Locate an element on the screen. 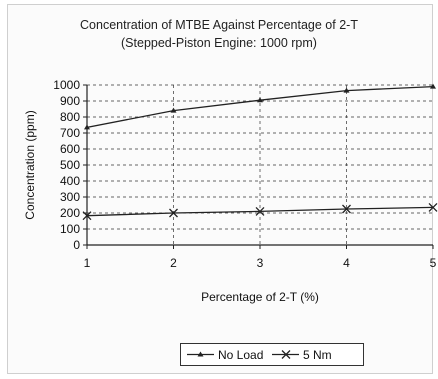  y-tick-label: 1000 is located at coordinates (66, 85).